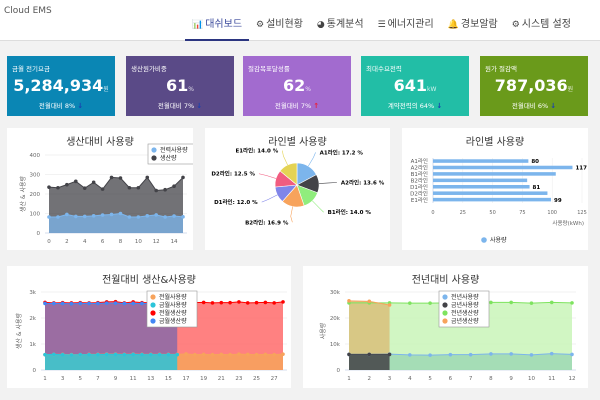 Image resolution: width=600 pixels, height=400 pixels. Describe the element at coordinates (335, 319) in the screenshot. I see `y-tick-label: 20k` at that location.